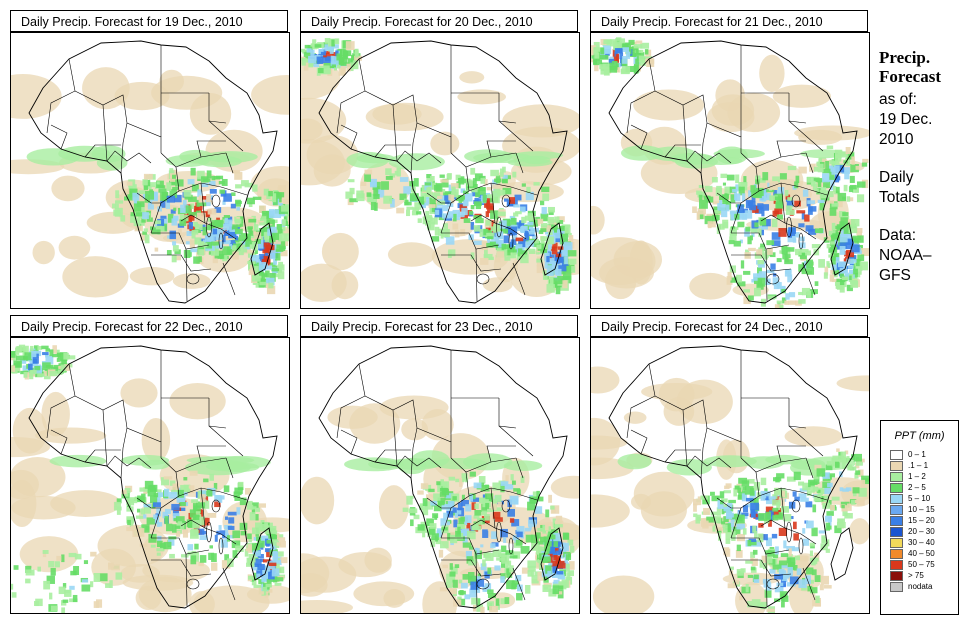  I want to click on drizzle-patch, so click(437, 424).